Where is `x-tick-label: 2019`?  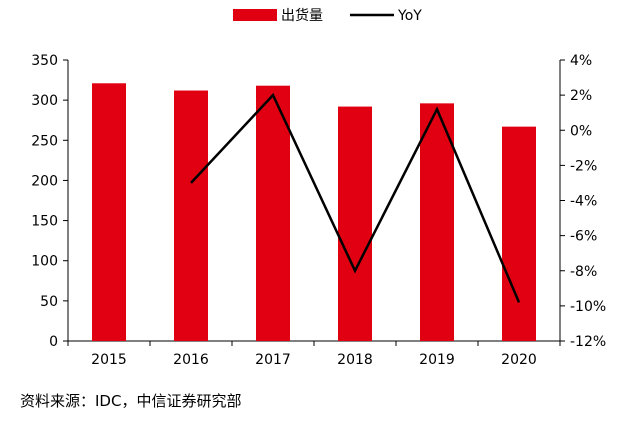
x-tick-label: 2019 is located at coordinates (437, 360).